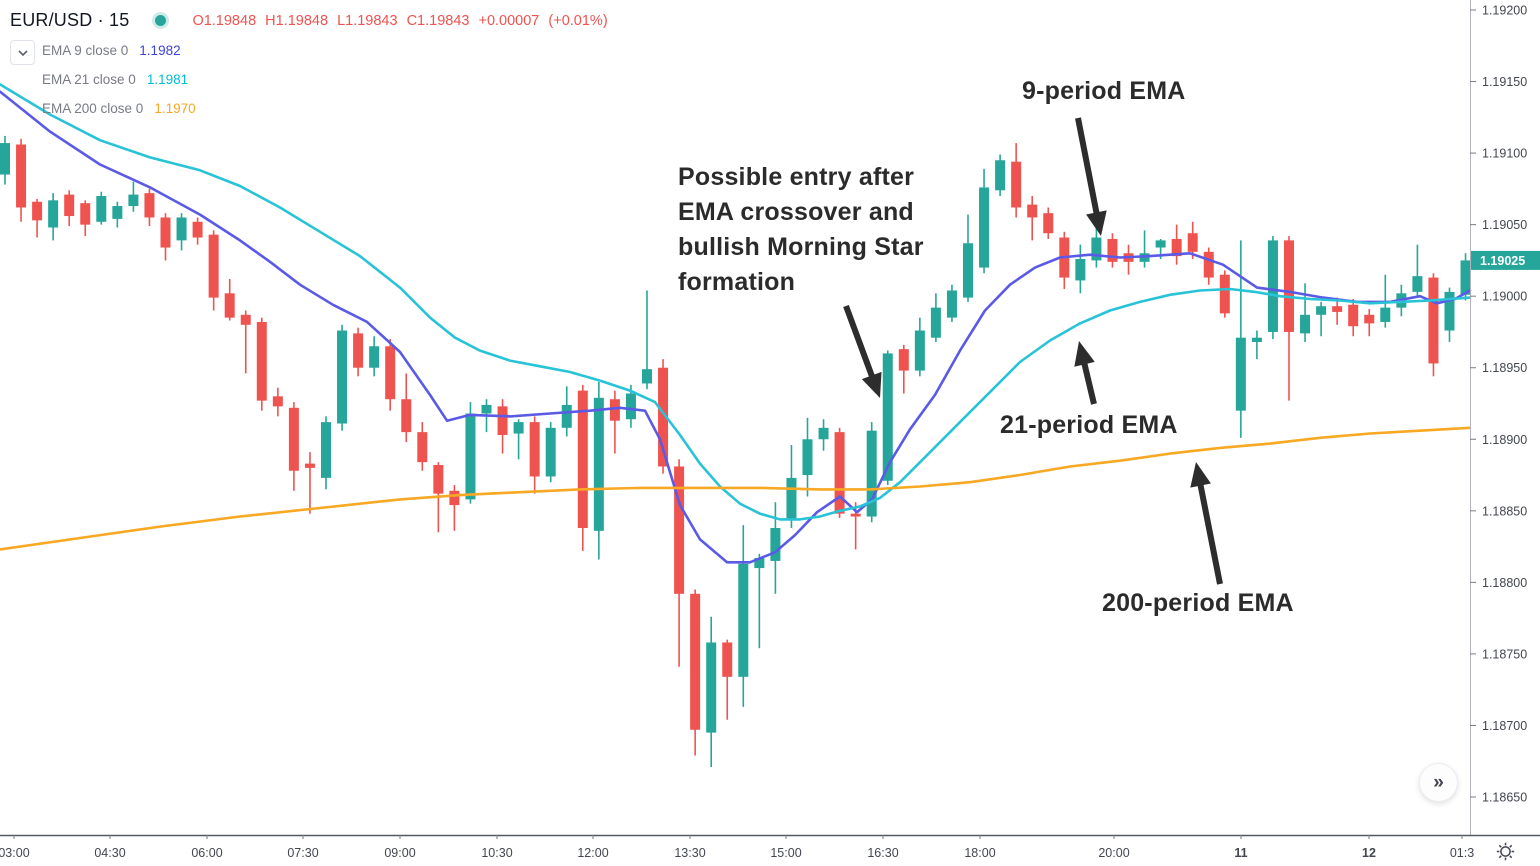 This screenshot has width=1540, height=866. I want to click on price-tick-label: 1.18750, so click(1504, 654).